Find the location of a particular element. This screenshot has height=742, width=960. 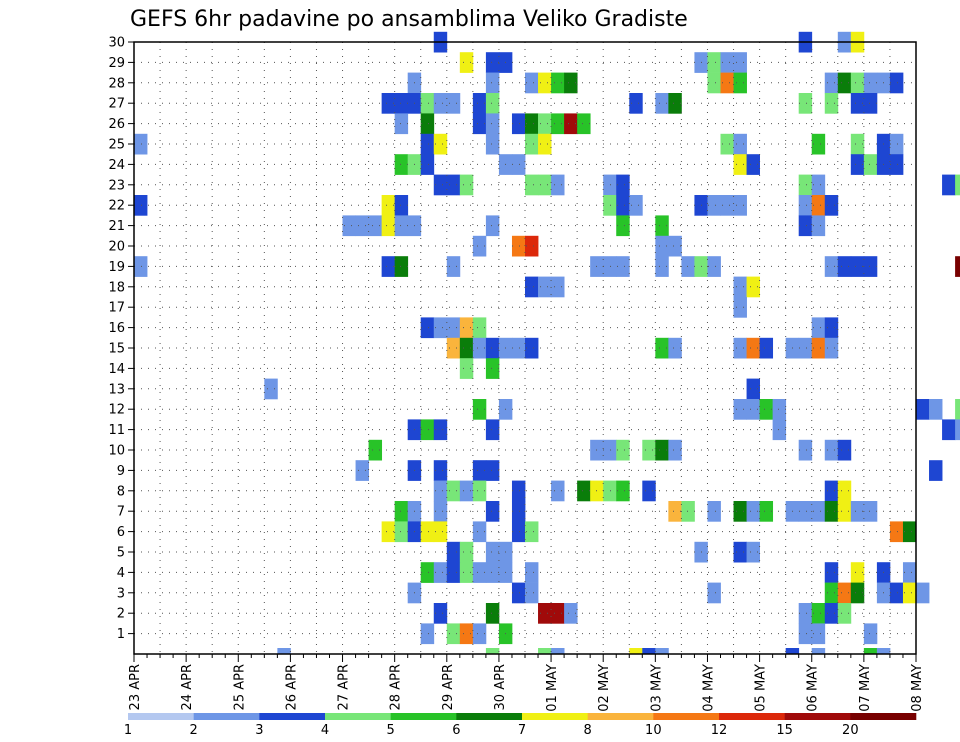

x-tick-label: 27 APR is located at coordinates (344, 687).